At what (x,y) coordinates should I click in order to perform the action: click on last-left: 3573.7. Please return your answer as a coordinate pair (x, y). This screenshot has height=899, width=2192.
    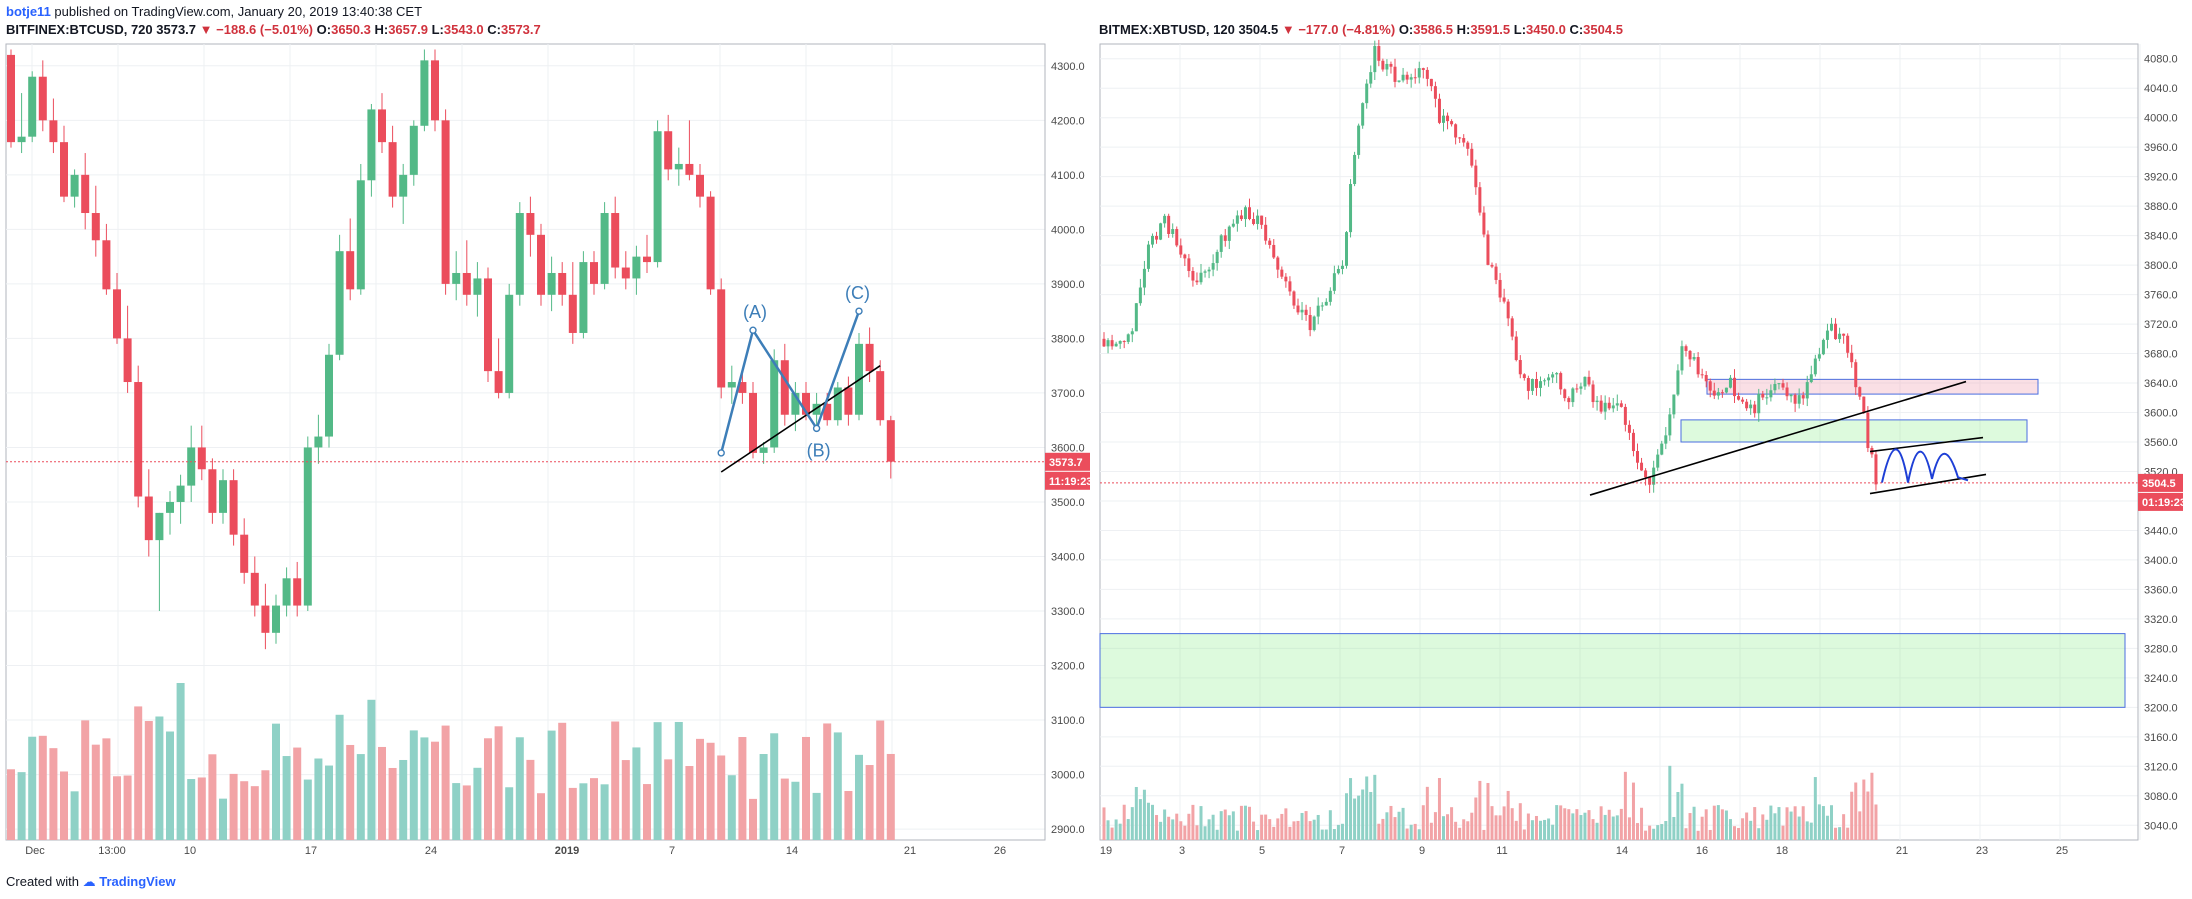
    Looking at the image, I should click on (176, 29).